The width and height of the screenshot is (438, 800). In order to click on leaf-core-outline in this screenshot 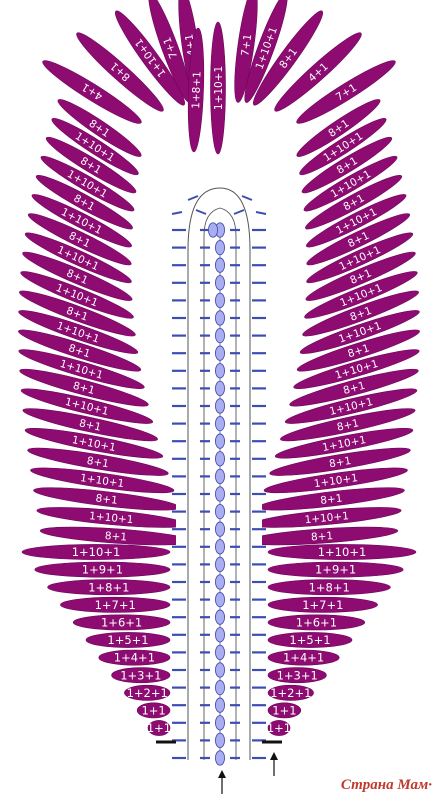, I will do `click(219, 473)`.